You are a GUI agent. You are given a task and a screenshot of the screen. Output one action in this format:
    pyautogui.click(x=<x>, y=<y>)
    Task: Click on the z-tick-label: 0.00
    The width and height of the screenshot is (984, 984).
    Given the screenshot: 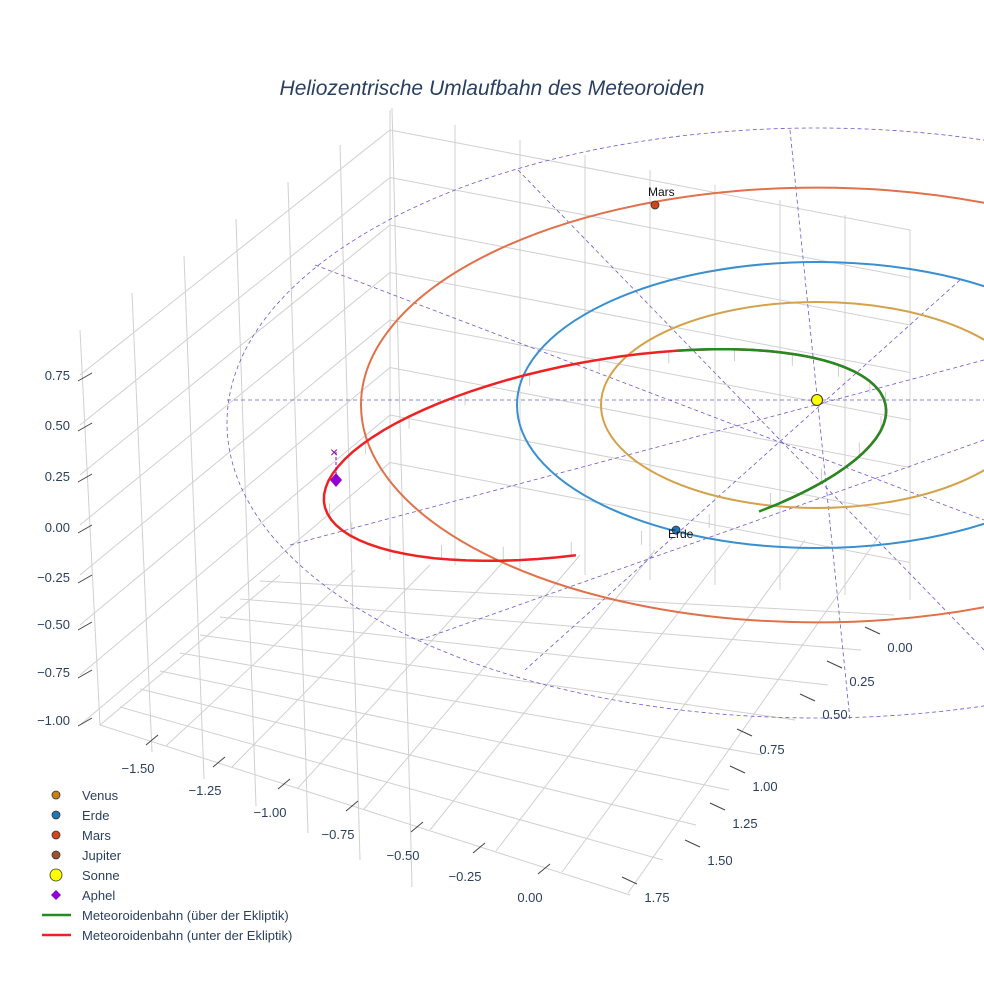 What is the action you would take?
    pyautogui.click(x=57, y=527)
    